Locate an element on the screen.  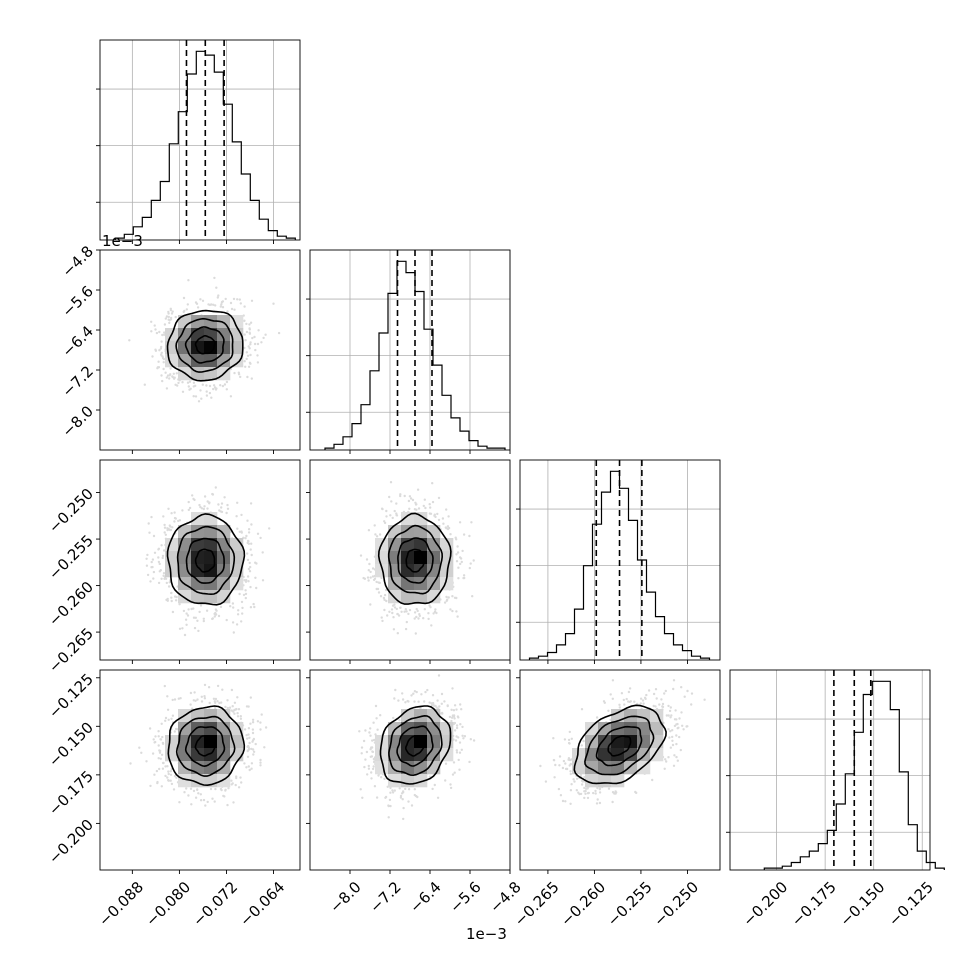
y-tick-label: −0.265 is located at coordinates (71, 650).